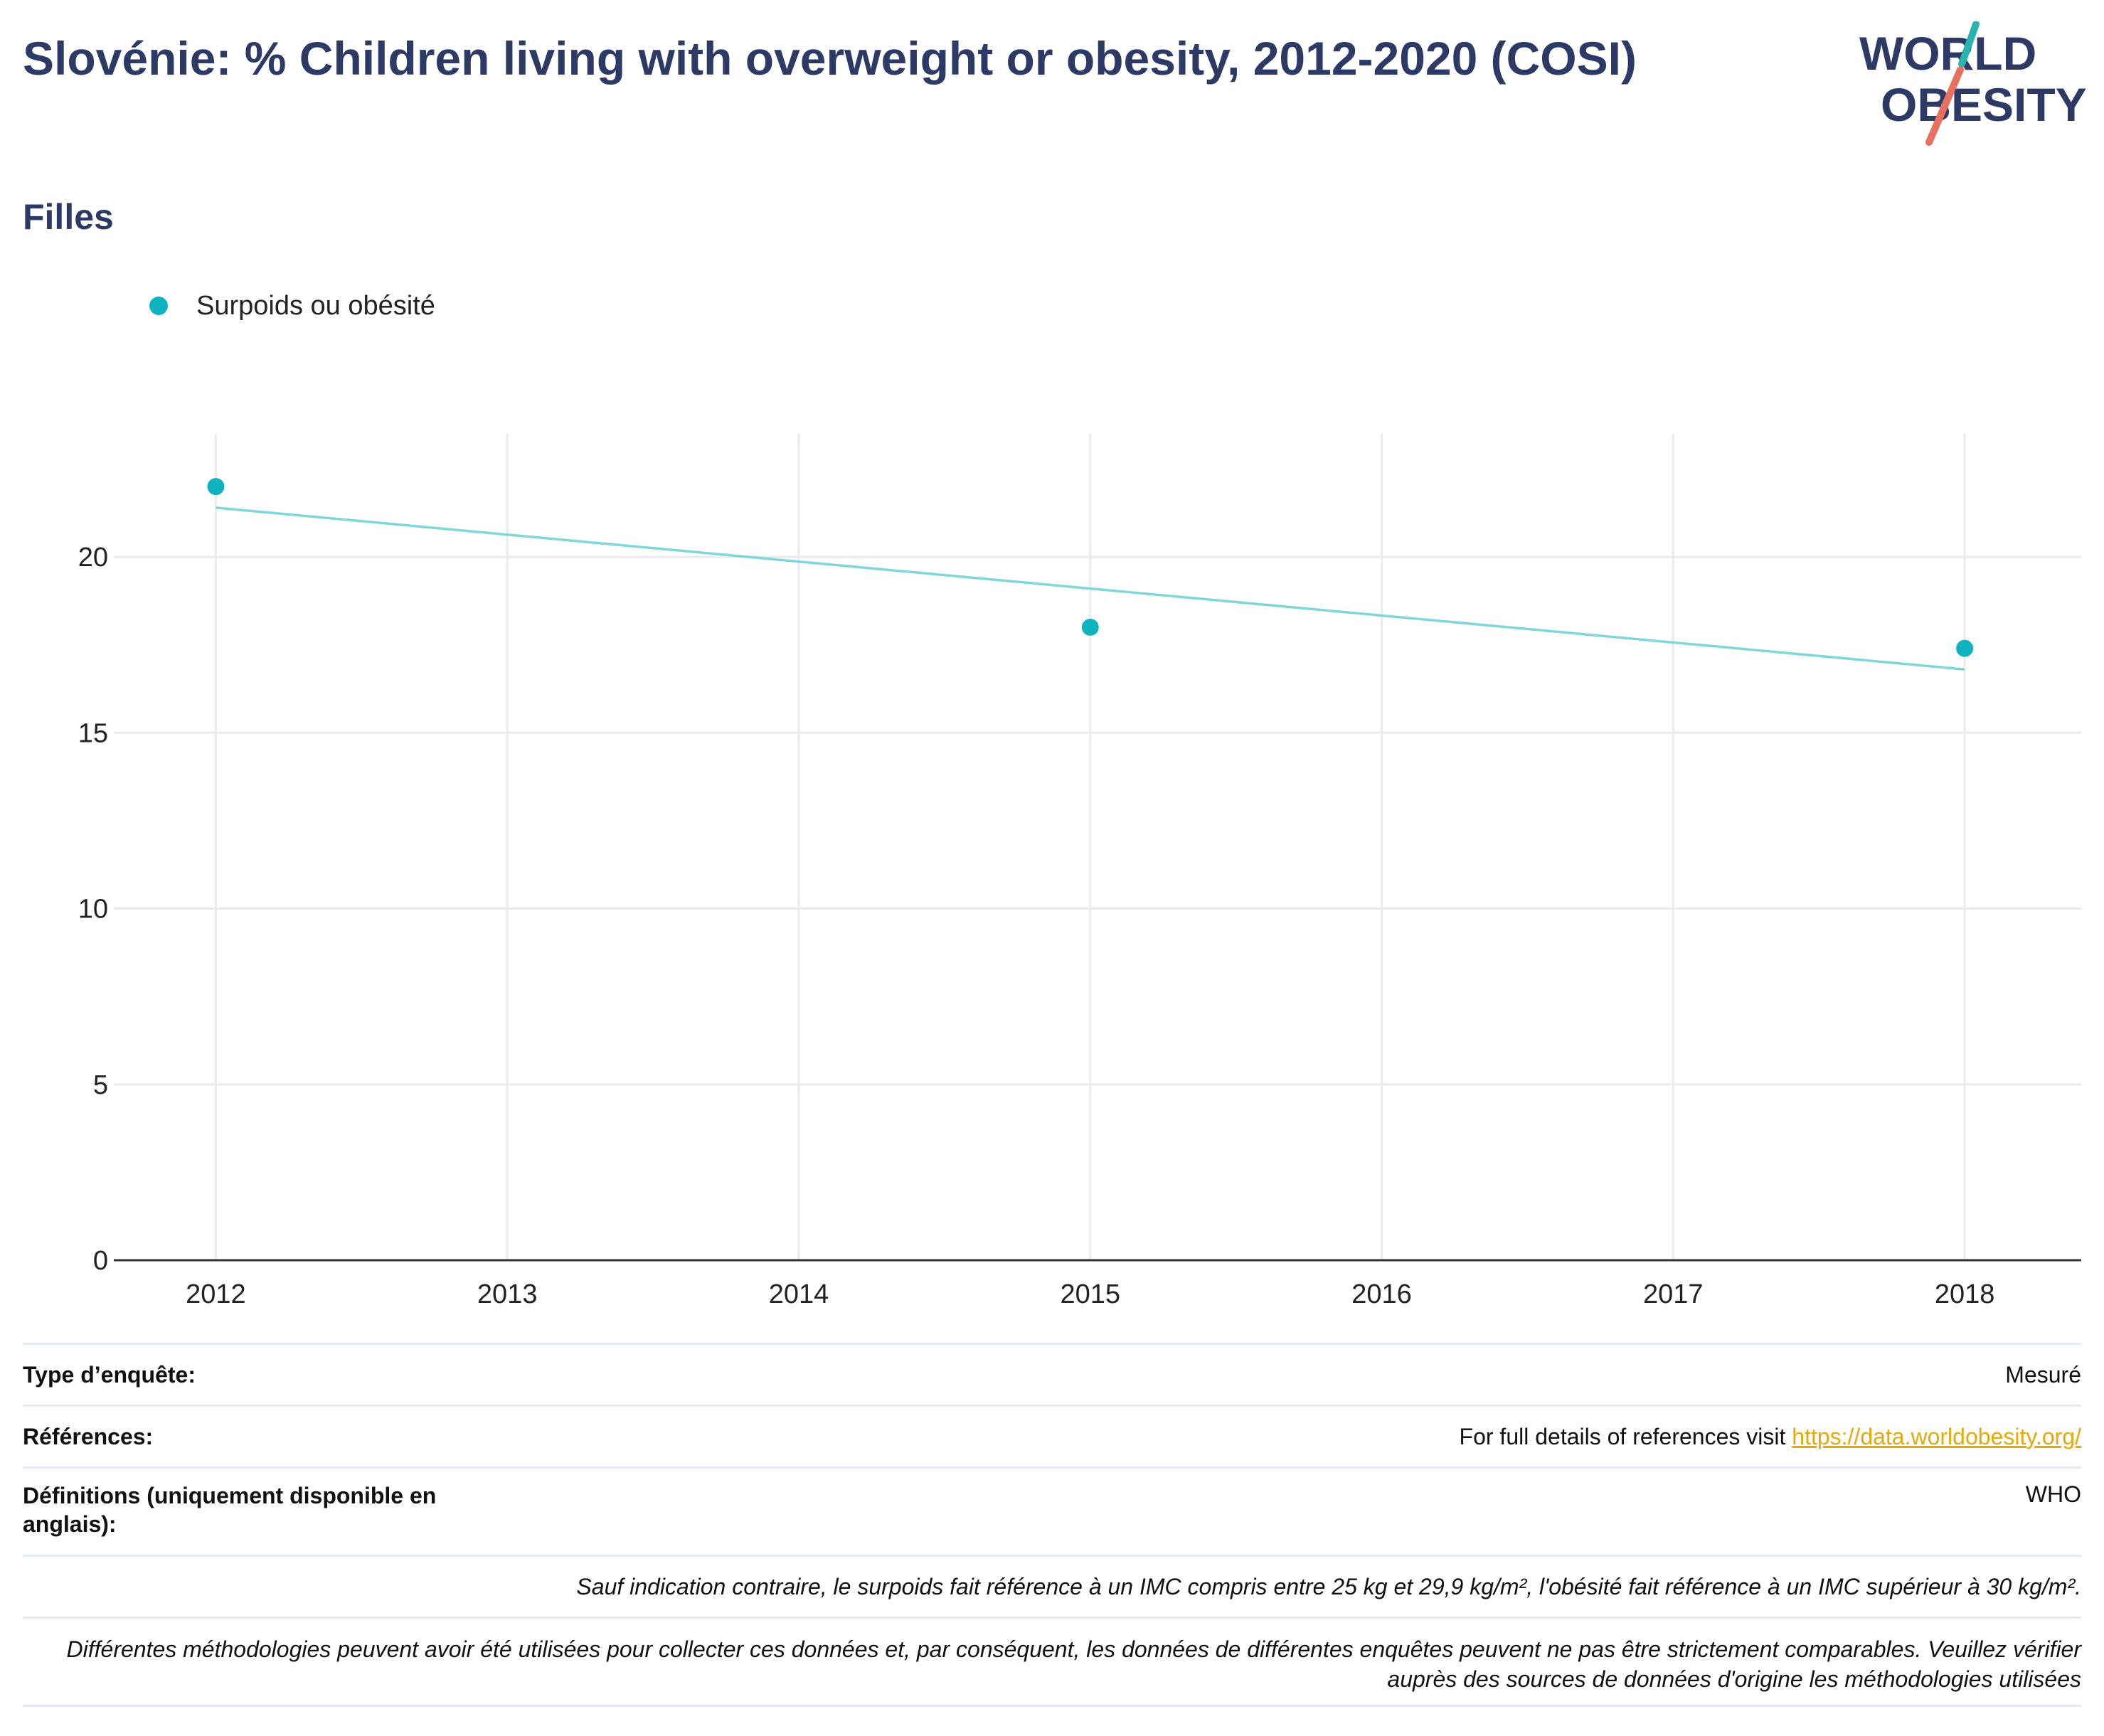 The height and width of the screenshot is (1736, 2104). What do you see at coordinates (1625, 1436) in the screenshot?
I see `references-text: For full details of references visit` at bounding box center [1625, 1436].